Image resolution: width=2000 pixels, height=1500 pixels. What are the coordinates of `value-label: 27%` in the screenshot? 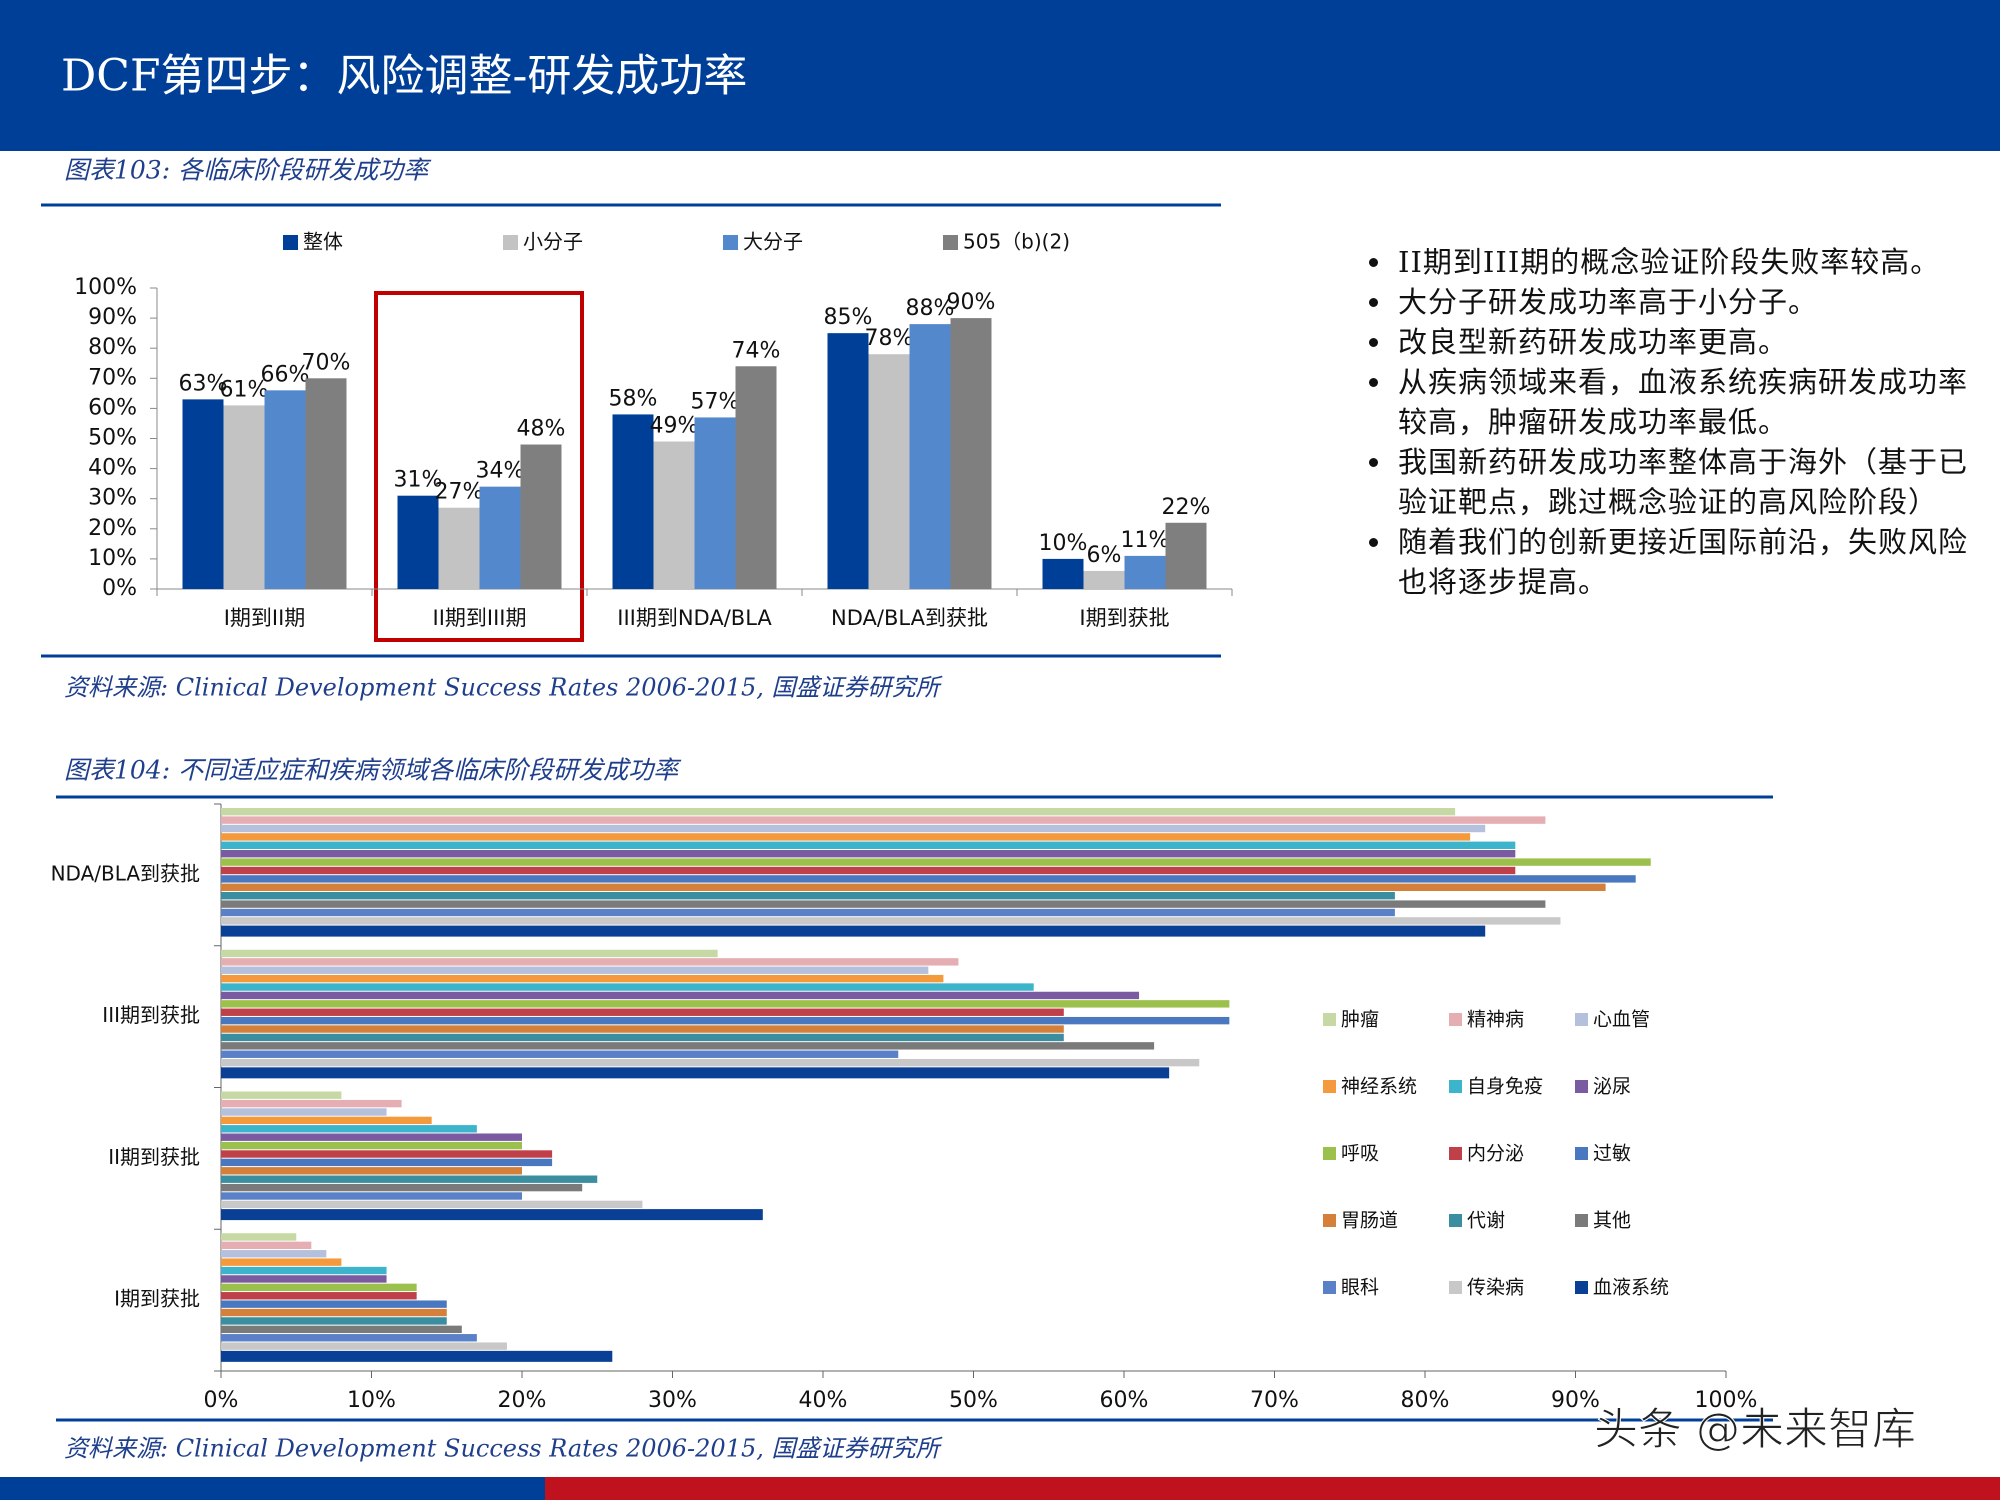 It's located at (459, 492).